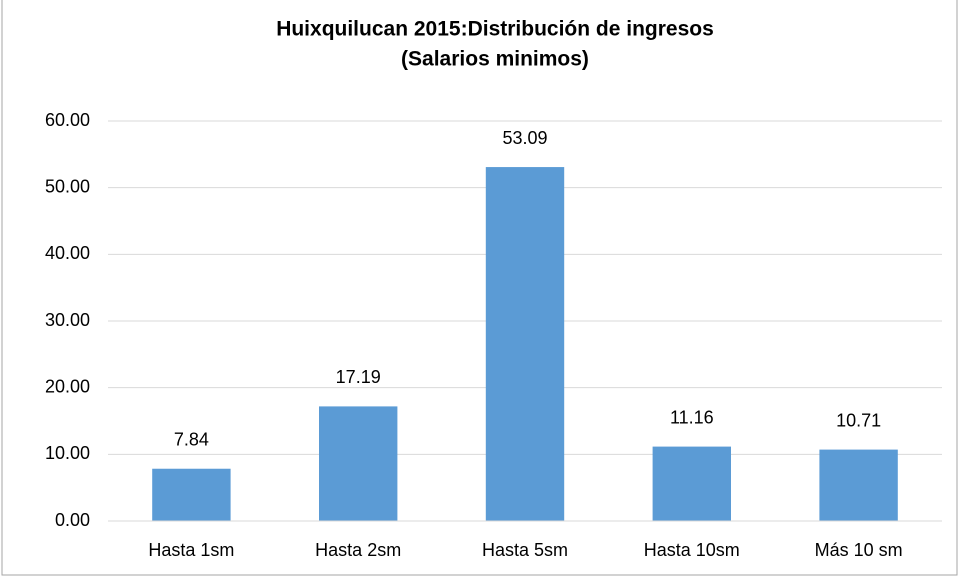 Image resolution: width=960 pixels, height=576 pixels. Describe the element at coordinates (495, 59) in the screenshot. I see `chart-subtitle: (Salarios minimos)` at that location.